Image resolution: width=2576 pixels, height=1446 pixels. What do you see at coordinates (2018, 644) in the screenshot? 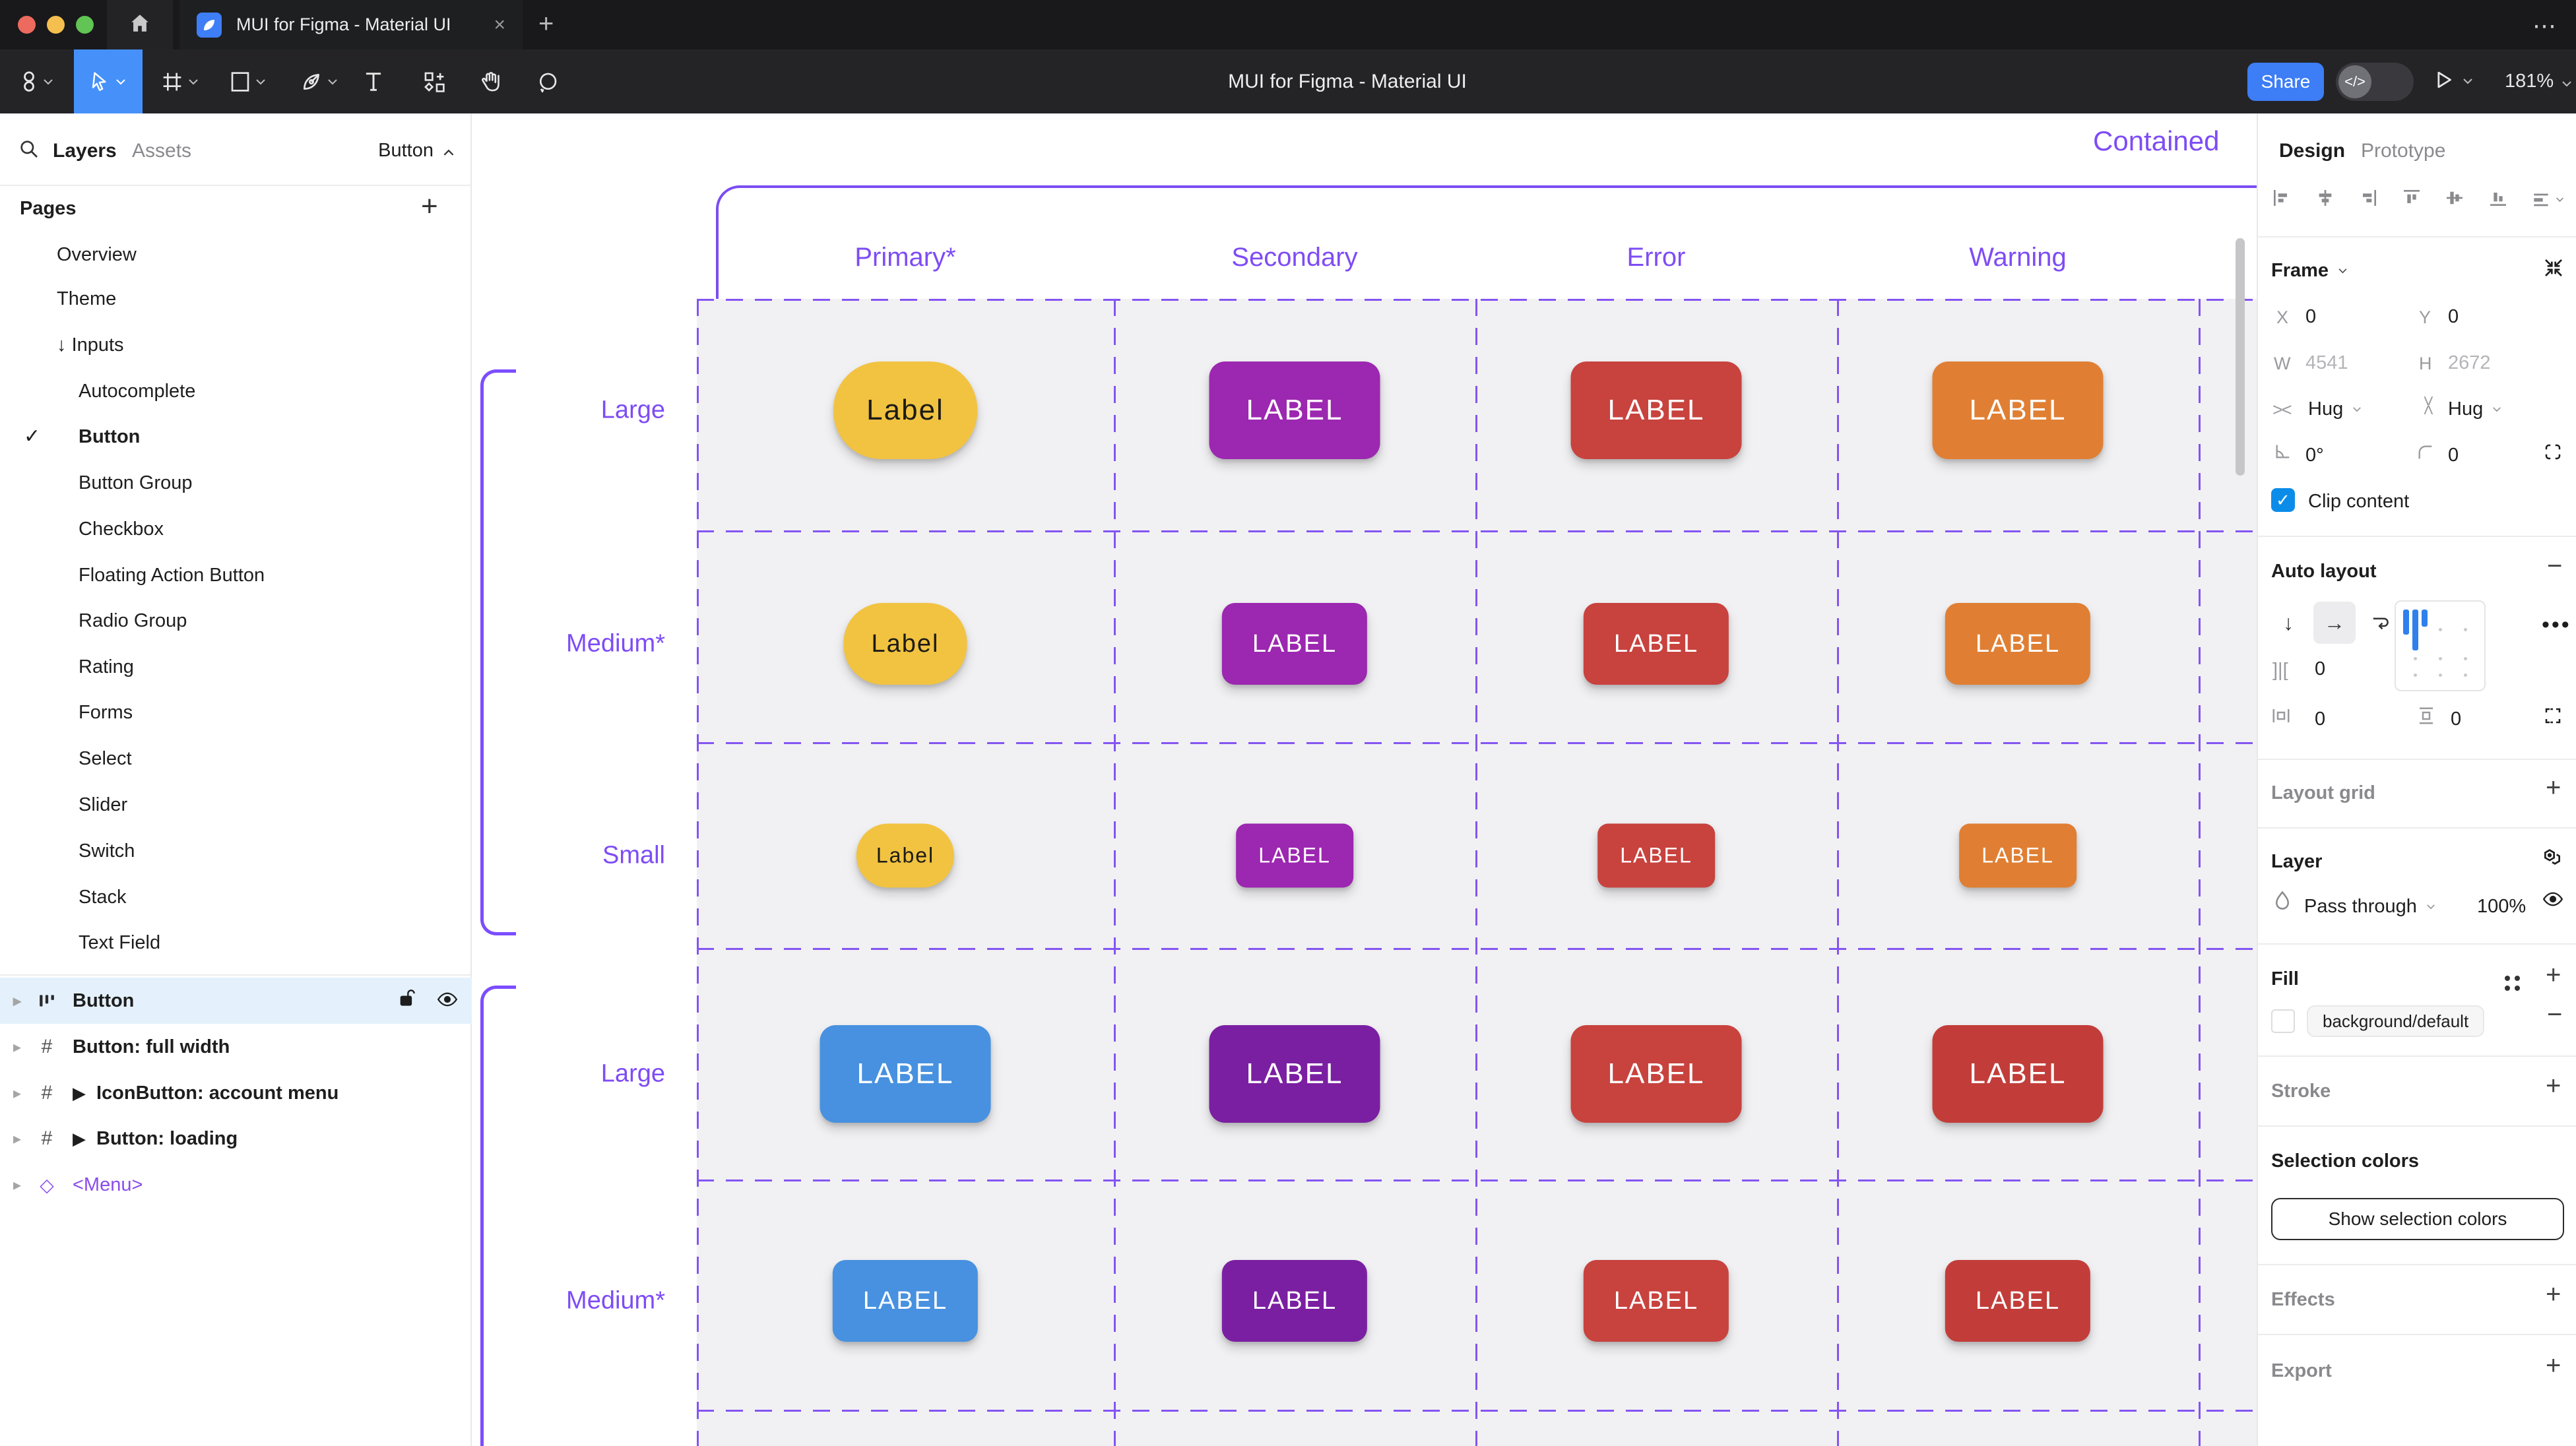
I see `canvas-button-medium-warning: LABEL` at bounding box center [2018, 644].